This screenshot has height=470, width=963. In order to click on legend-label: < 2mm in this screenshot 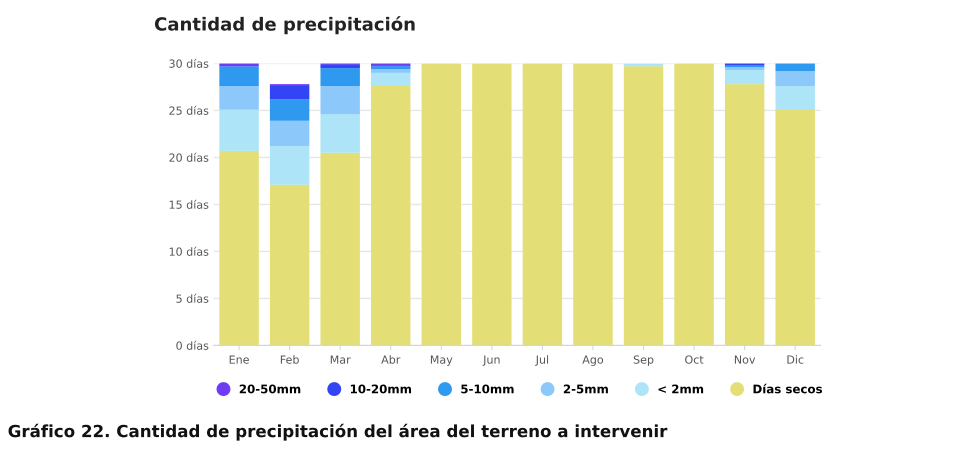, I will do `click(681, 389)`.